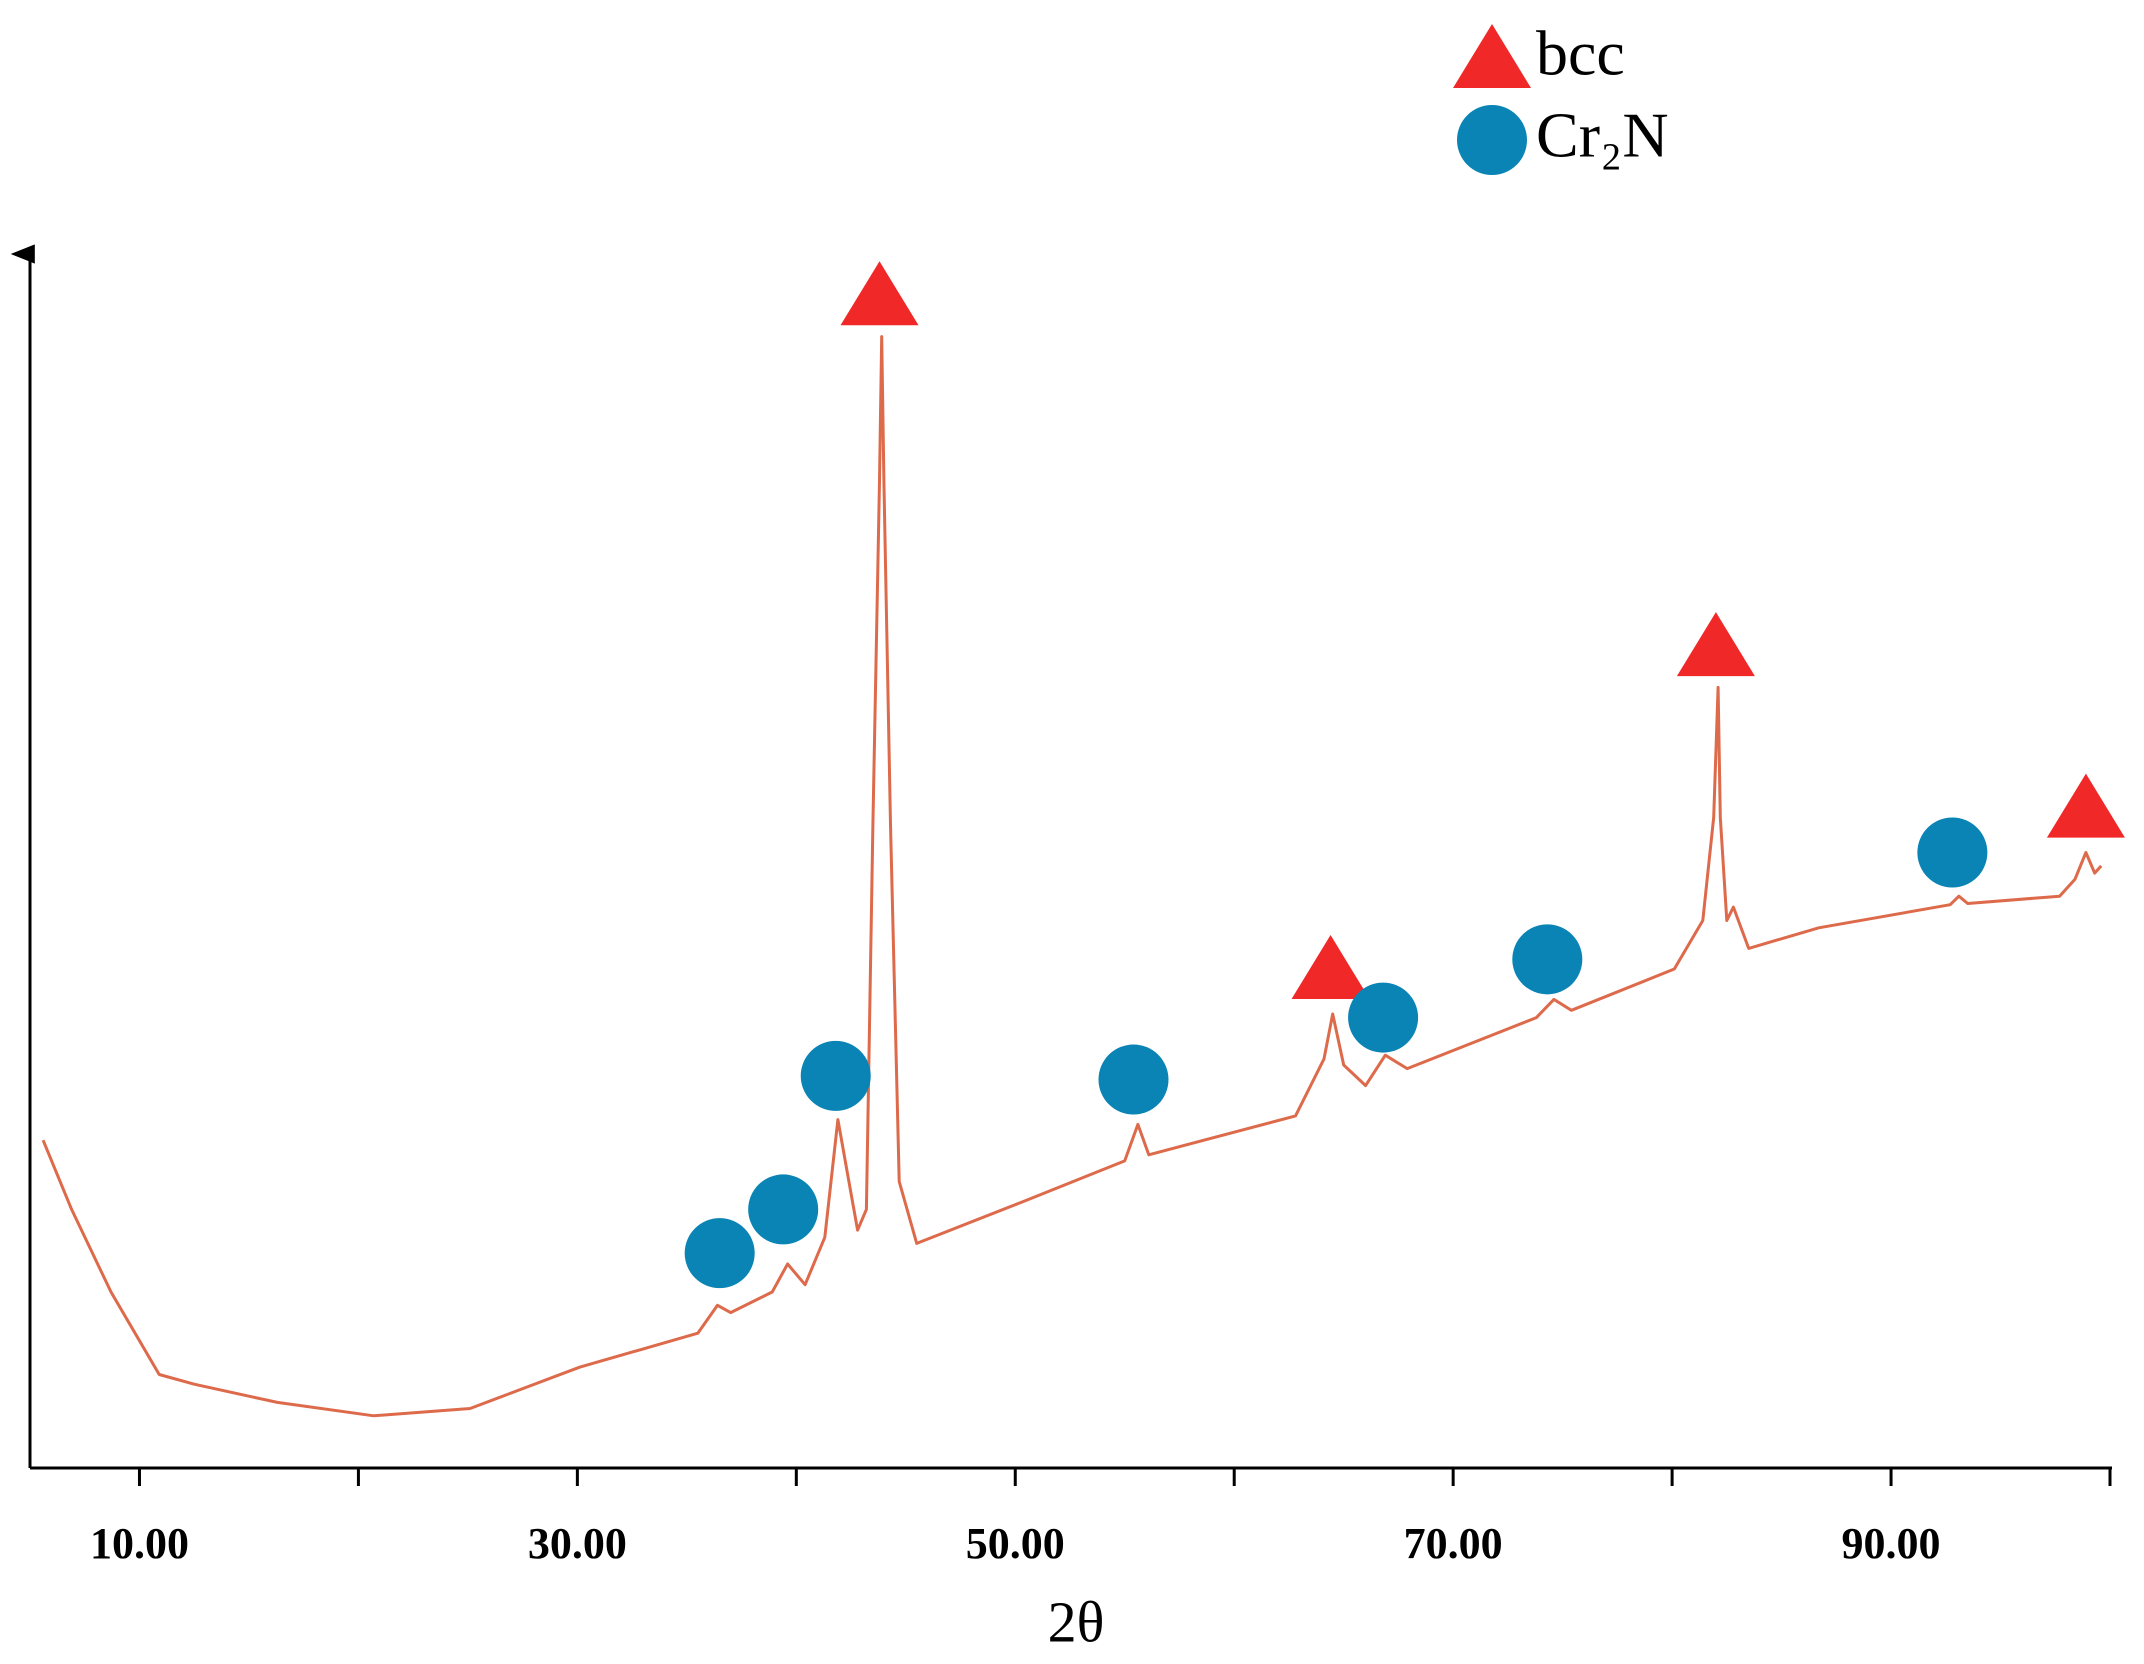 Image resolution: width=2144 pixels, height=1664 pixels. I want to click on x-tick-label: 30.00, so click(577, 1543).